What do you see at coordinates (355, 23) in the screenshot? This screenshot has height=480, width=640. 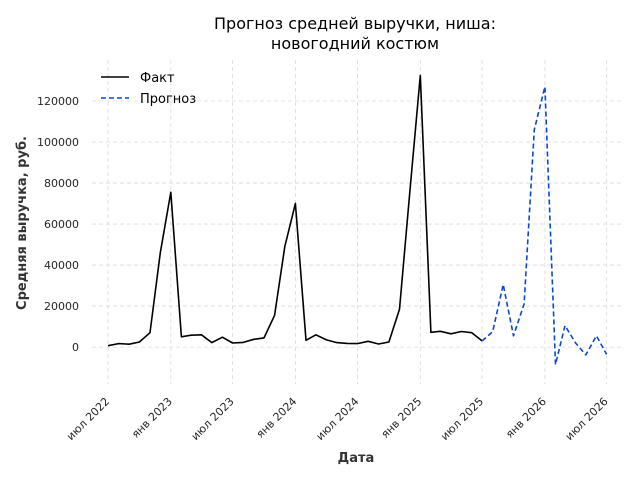 I see `chart-title-line-1: Прогноз средней выручки, ниша:` at bounding box center [355, 23].